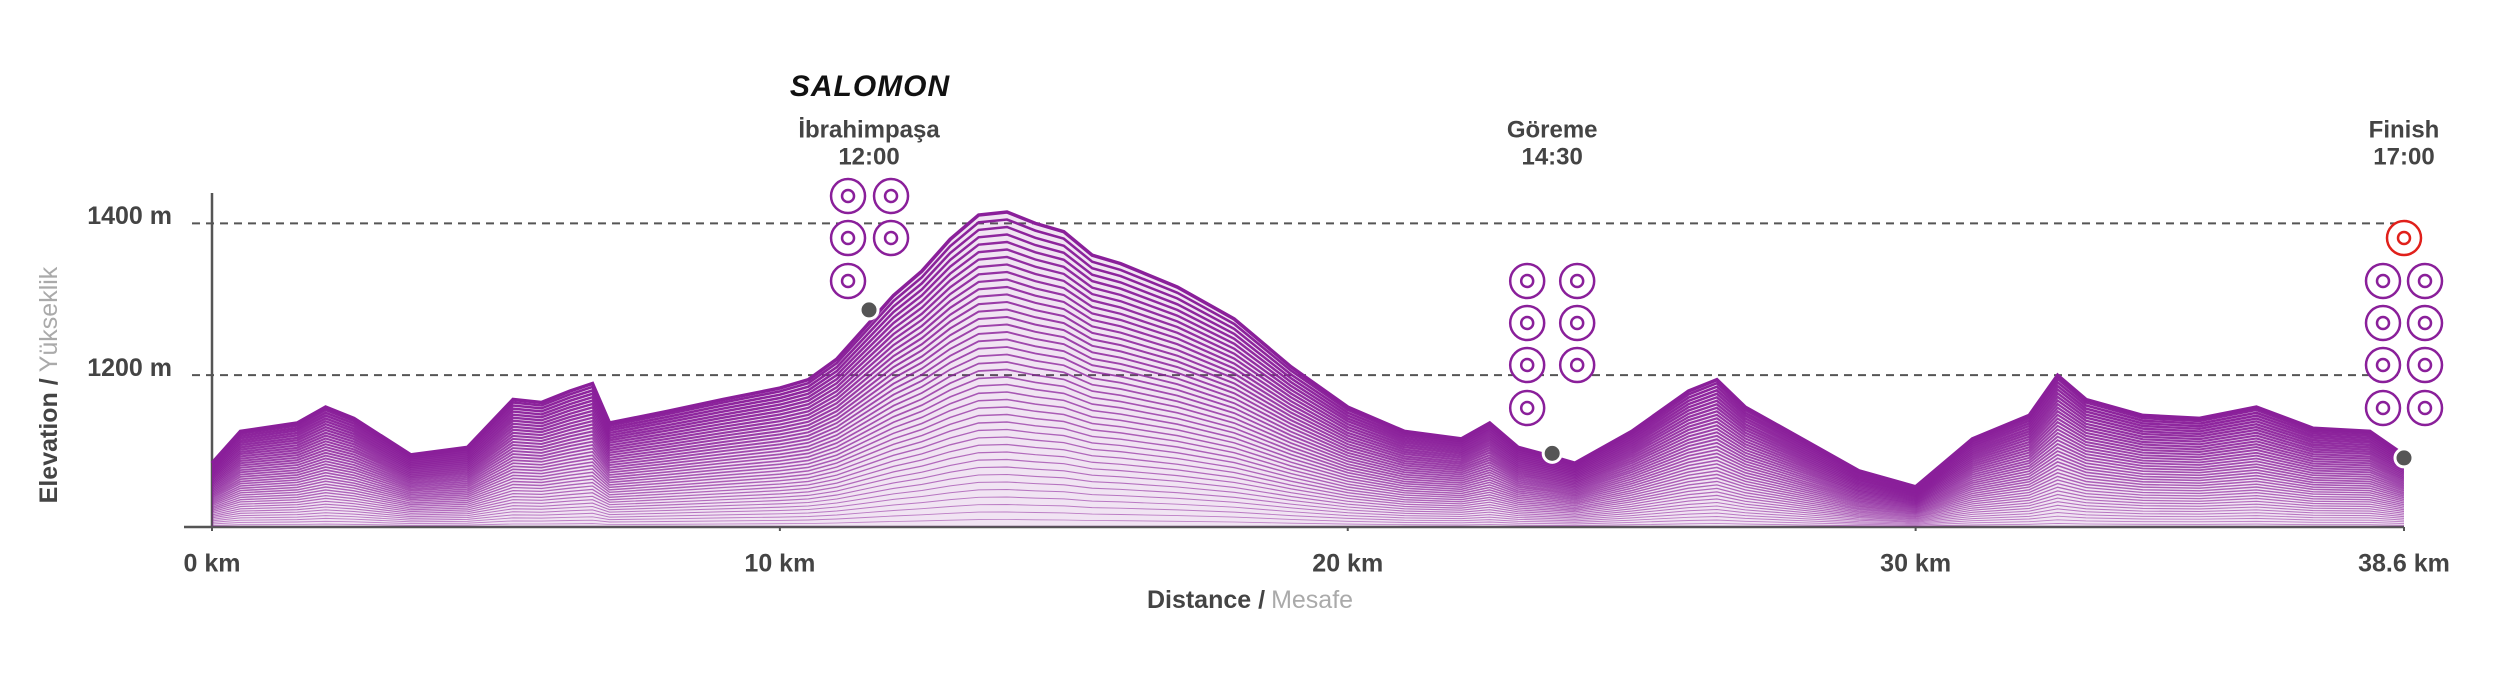 The image size is (2500, 687). What do you see at coordinates (212, 564) in the screenshot?
I see `x-tick-label: 0 km` at bounding box center [212, 564].